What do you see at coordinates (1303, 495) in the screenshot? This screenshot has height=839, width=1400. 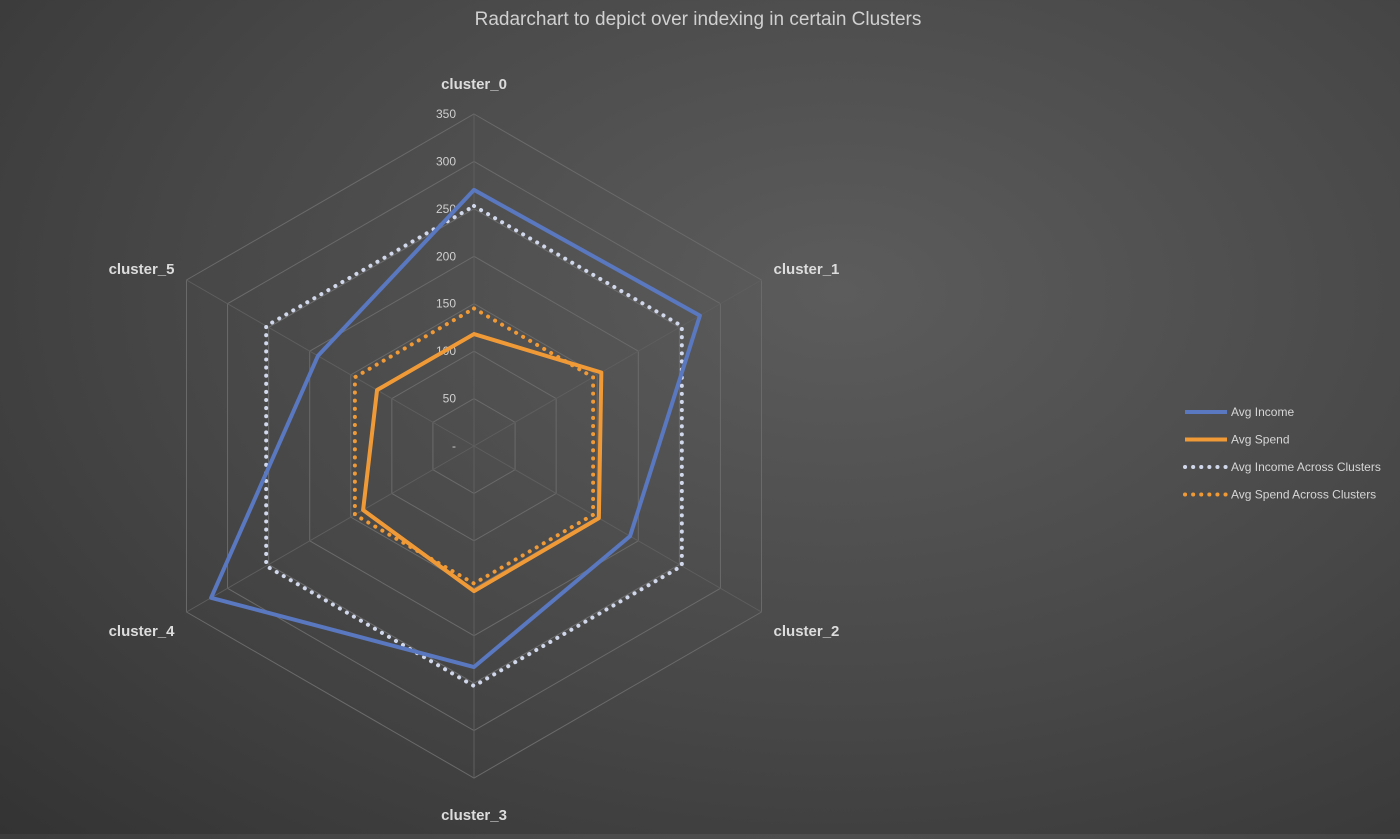 I see `legend-label: Avg Spend Across Clusters` at bounding box center [1303, 495].